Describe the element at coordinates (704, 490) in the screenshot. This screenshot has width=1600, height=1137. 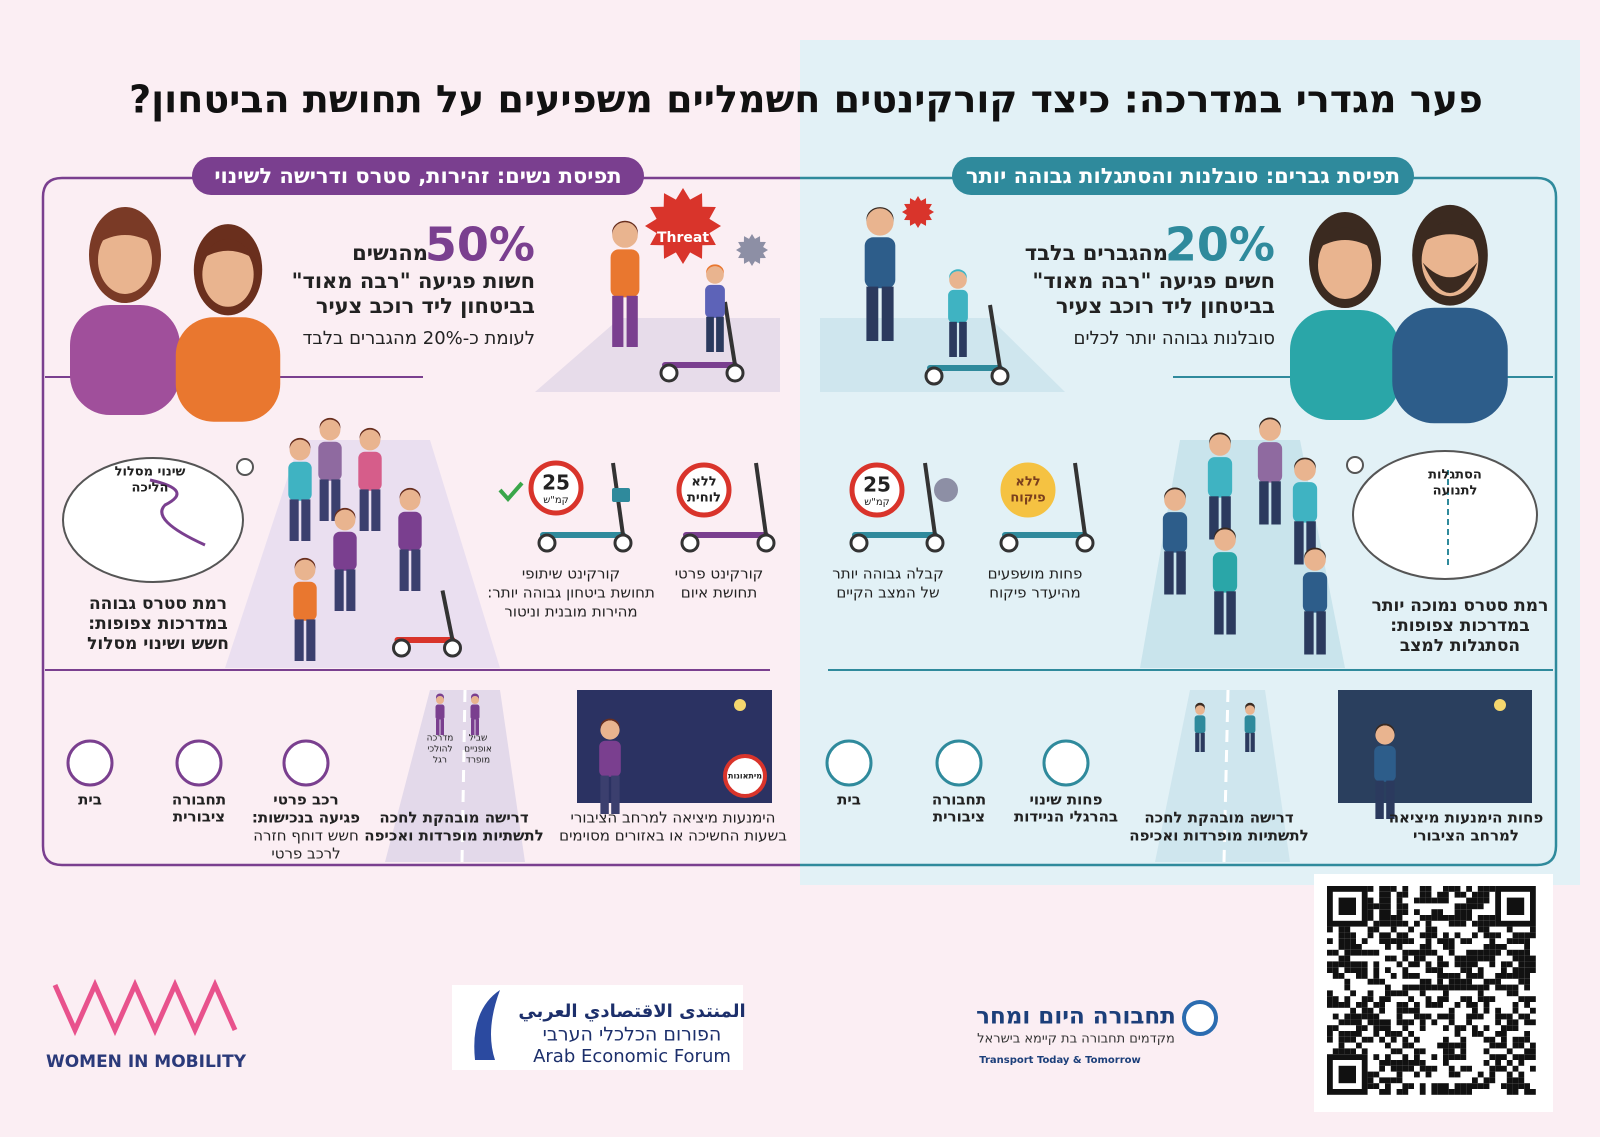
I see `sign` at that location.